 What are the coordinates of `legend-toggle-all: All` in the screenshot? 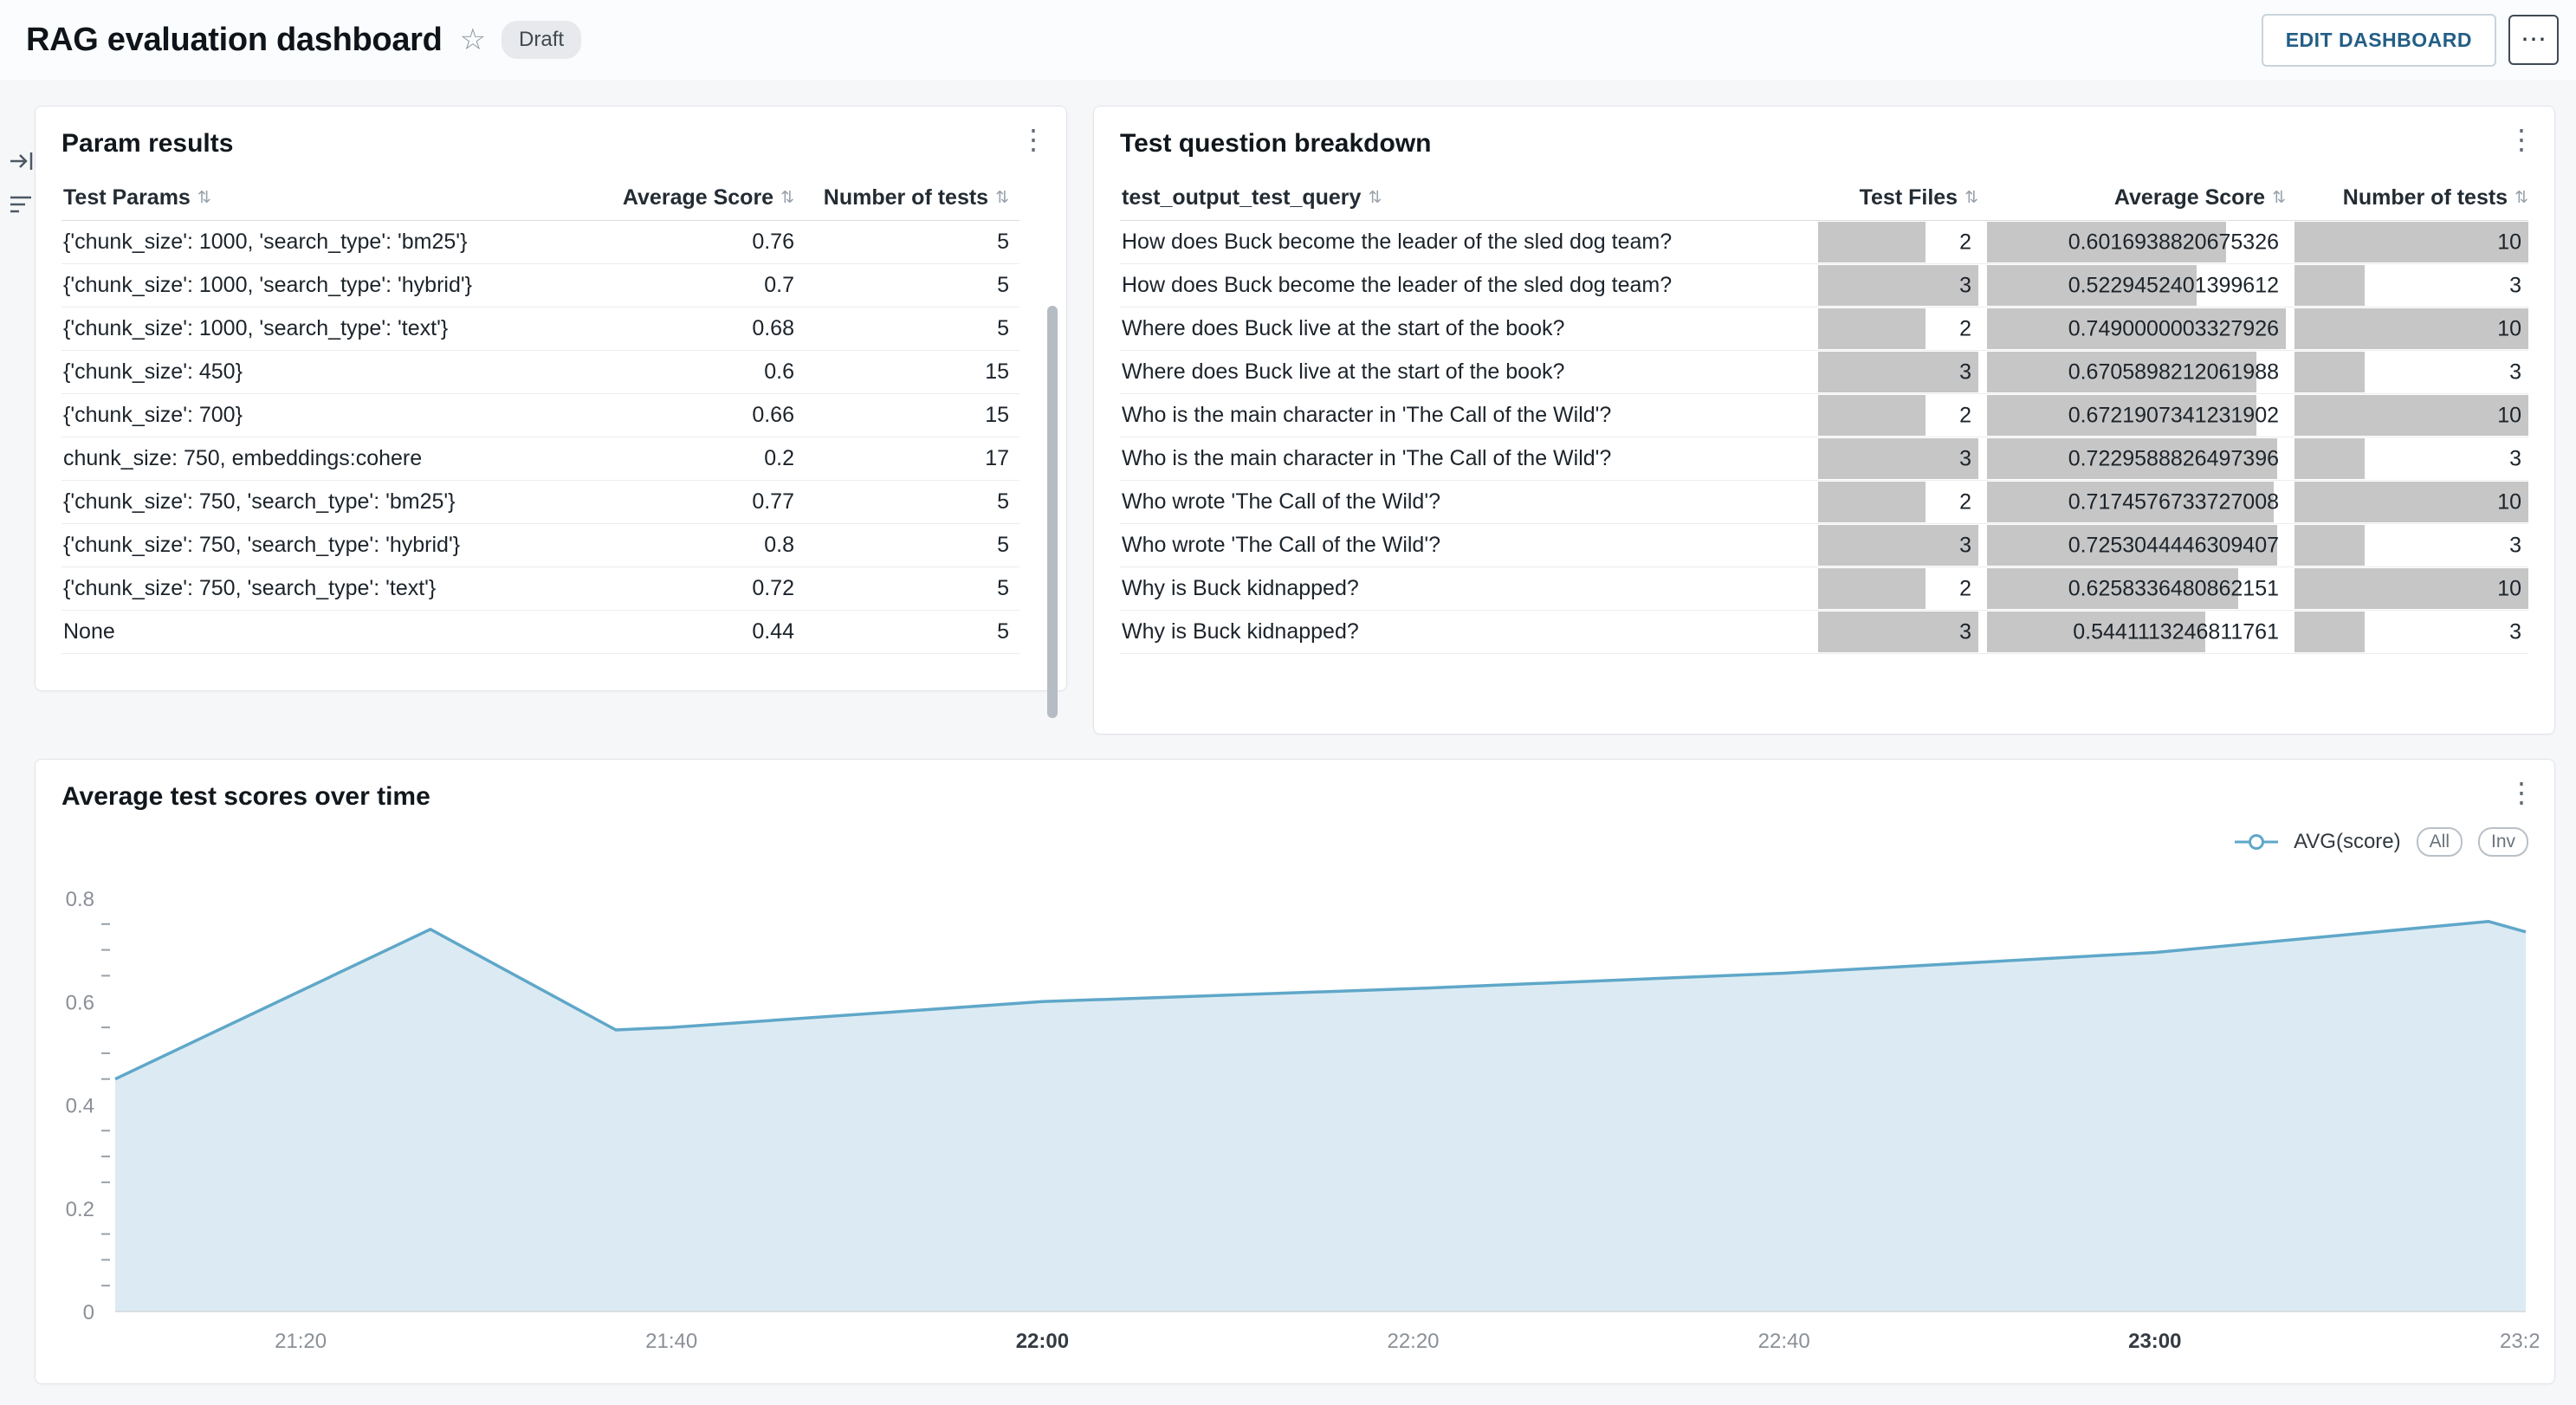 It's located at (2439, 842).